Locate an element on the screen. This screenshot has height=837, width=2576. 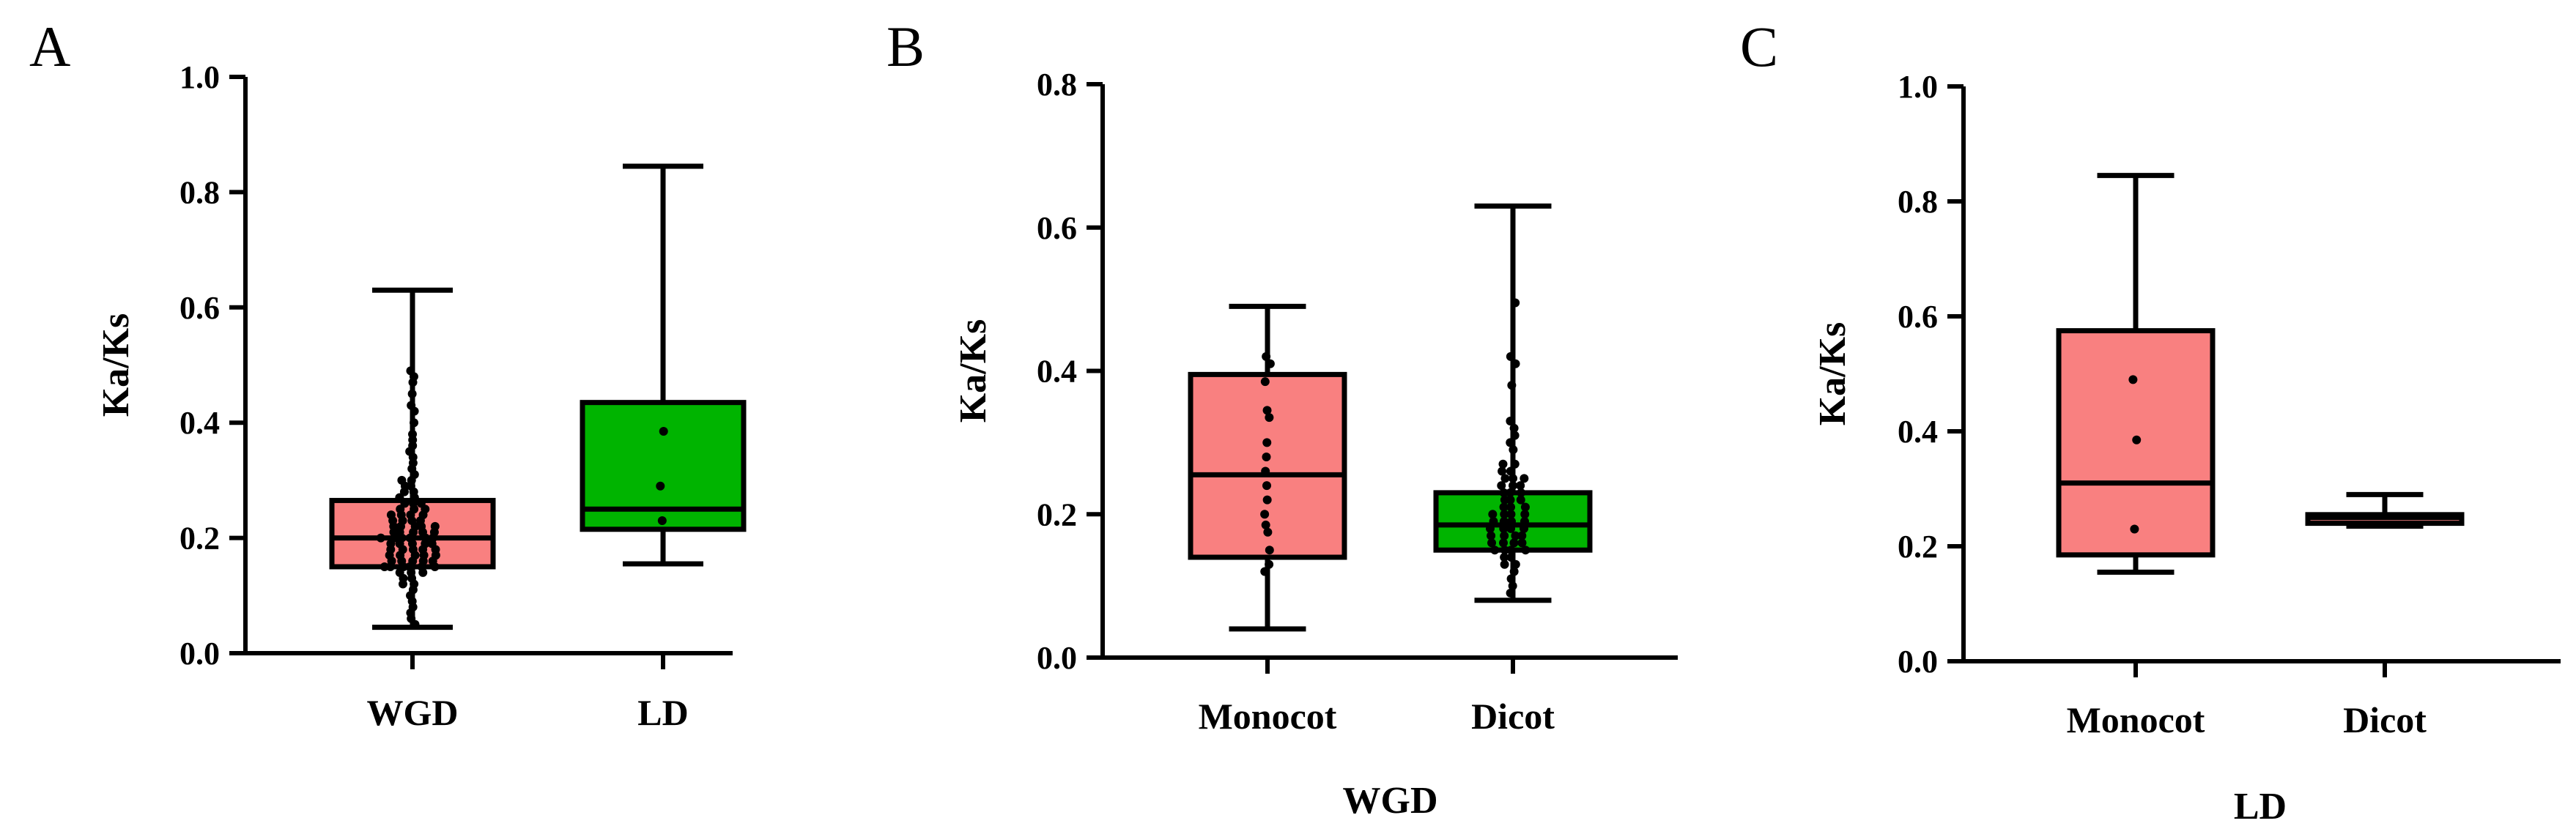
panel-letter: A is located at coordinates (49, 46).